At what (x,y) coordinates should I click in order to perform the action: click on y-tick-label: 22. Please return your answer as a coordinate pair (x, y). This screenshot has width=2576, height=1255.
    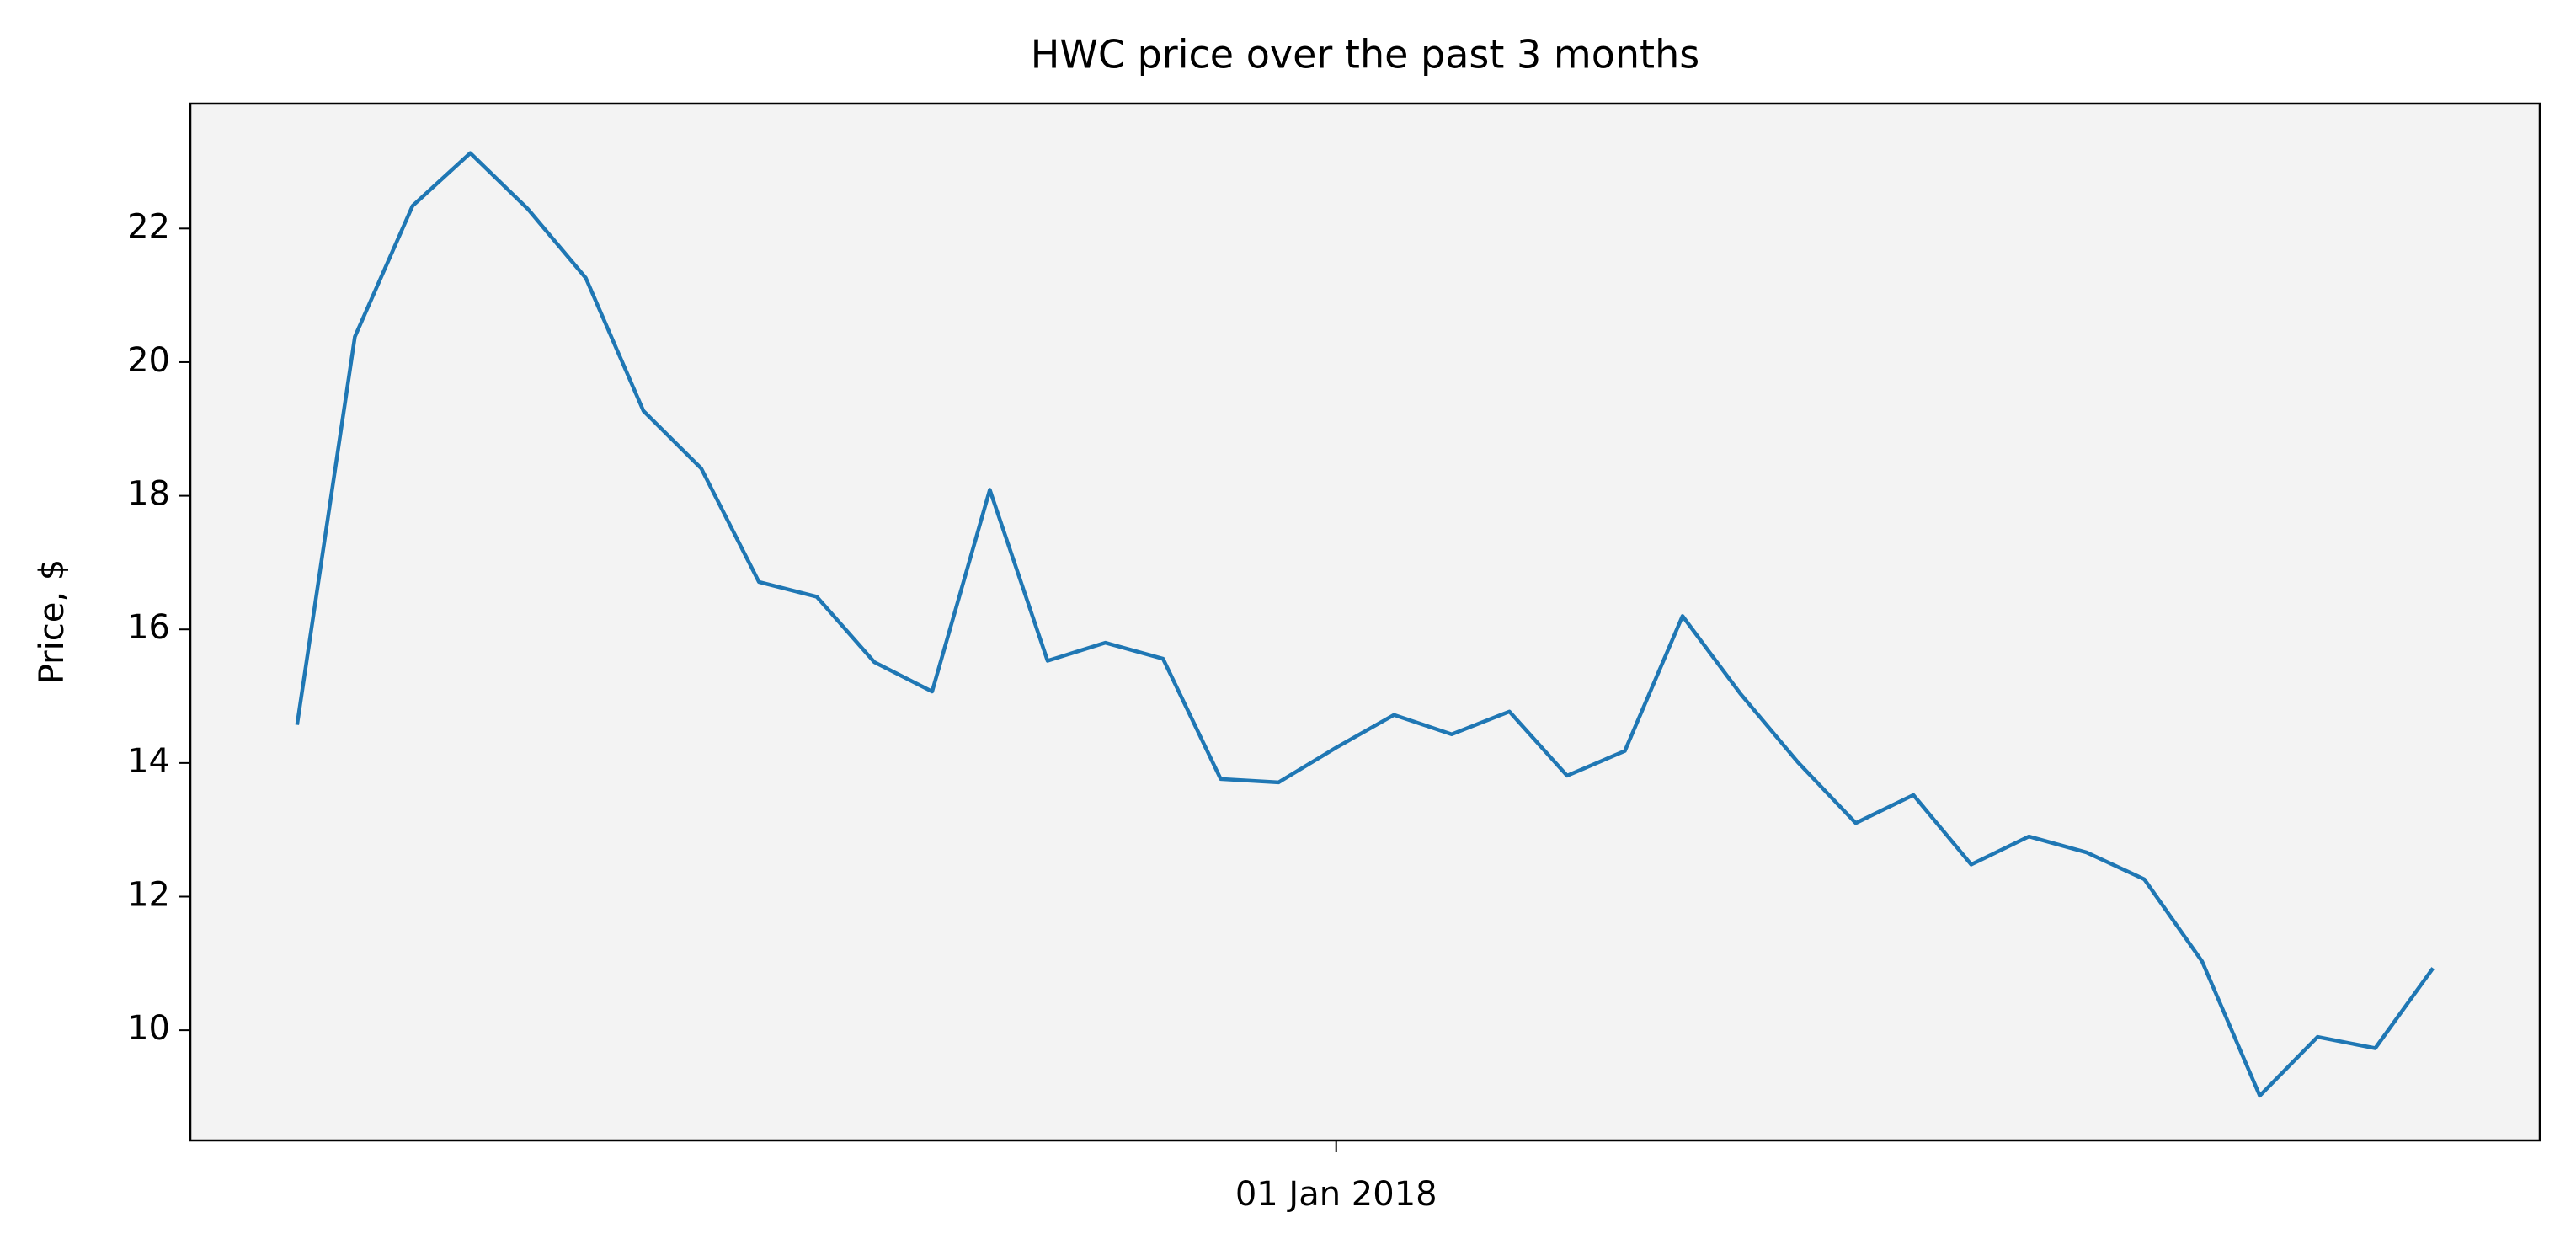
    Looking at the image, I should click on (148, 226).